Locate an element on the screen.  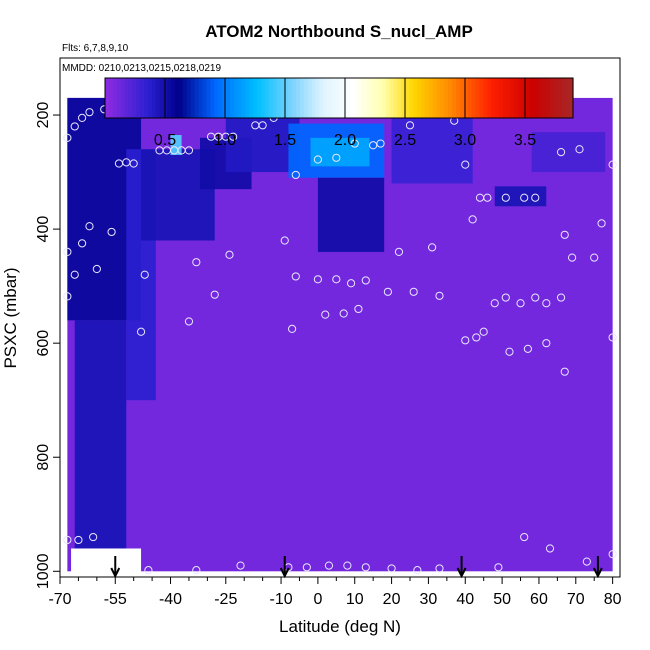
x-tick-label: 30 is located at coordinates (429, 599).